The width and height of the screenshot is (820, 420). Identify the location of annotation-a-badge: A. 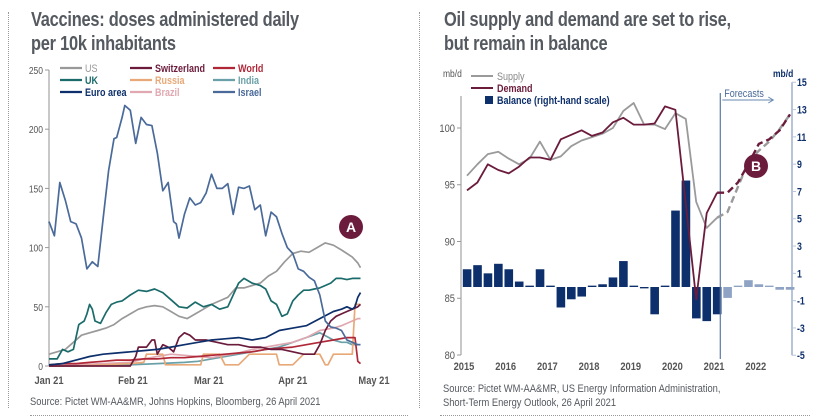
(351, 227).